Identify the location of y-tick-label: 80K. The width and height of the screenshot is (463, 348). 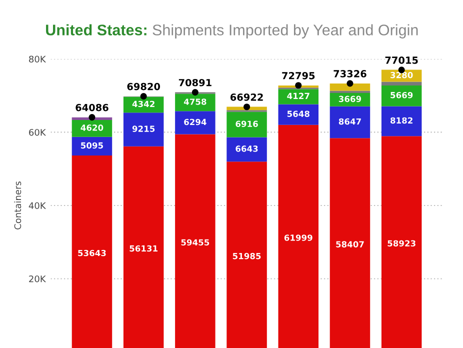
(37, 59).